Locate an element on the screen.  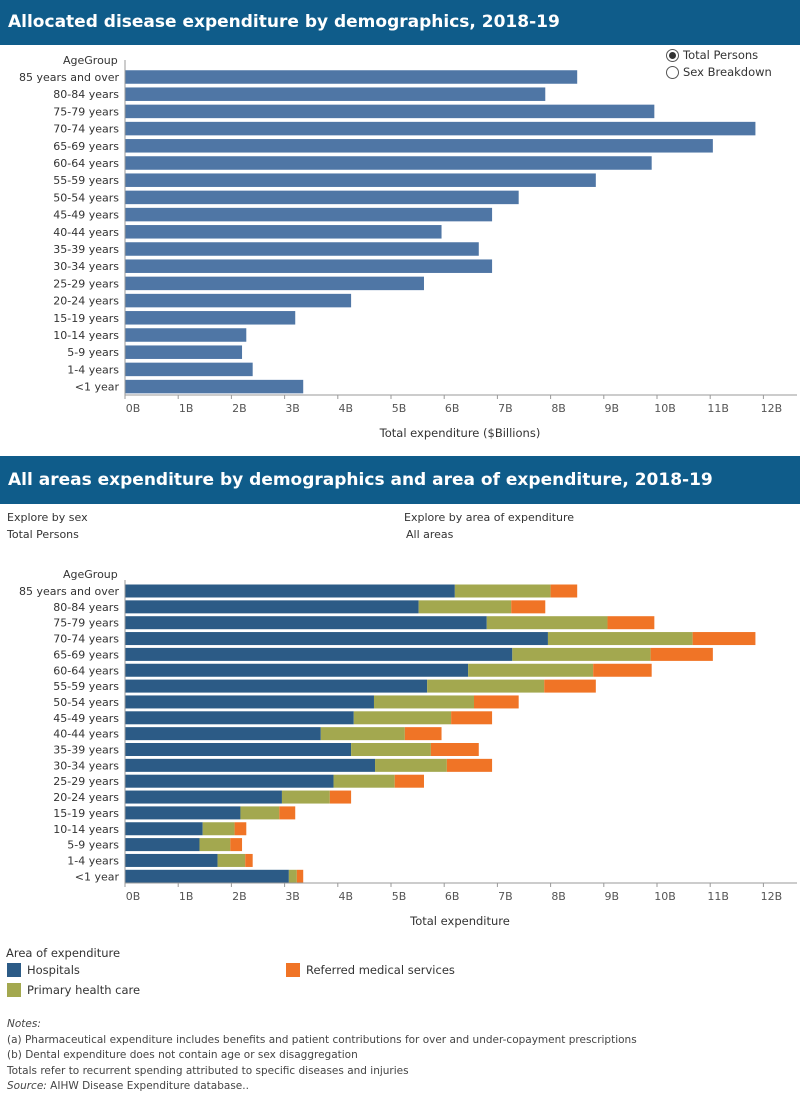
filter-area-dropdown: All areas is located at coordinates (430, 534).